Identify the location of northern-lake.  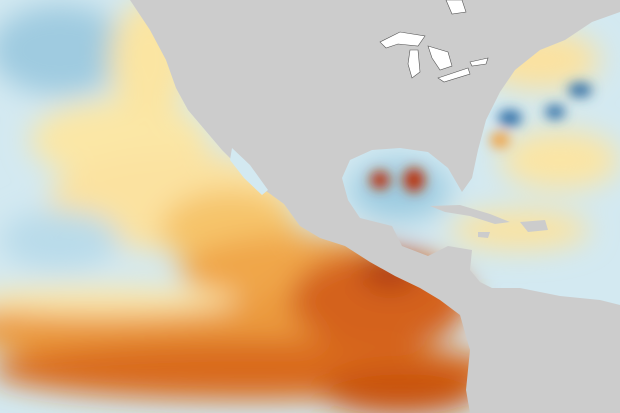
(456, 7).